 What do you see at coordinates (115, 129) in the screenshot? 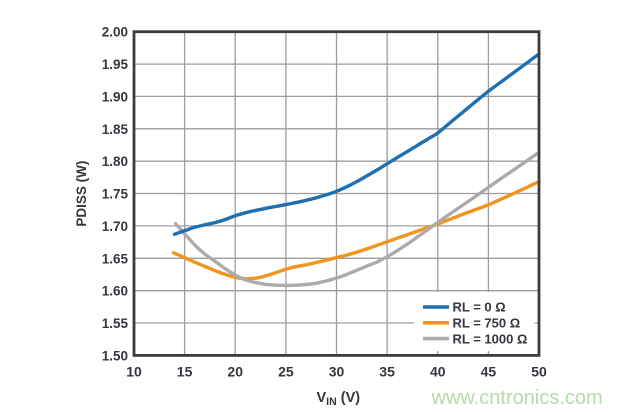
I see `svg-text: 1.85` at bounding box center [115, 129].